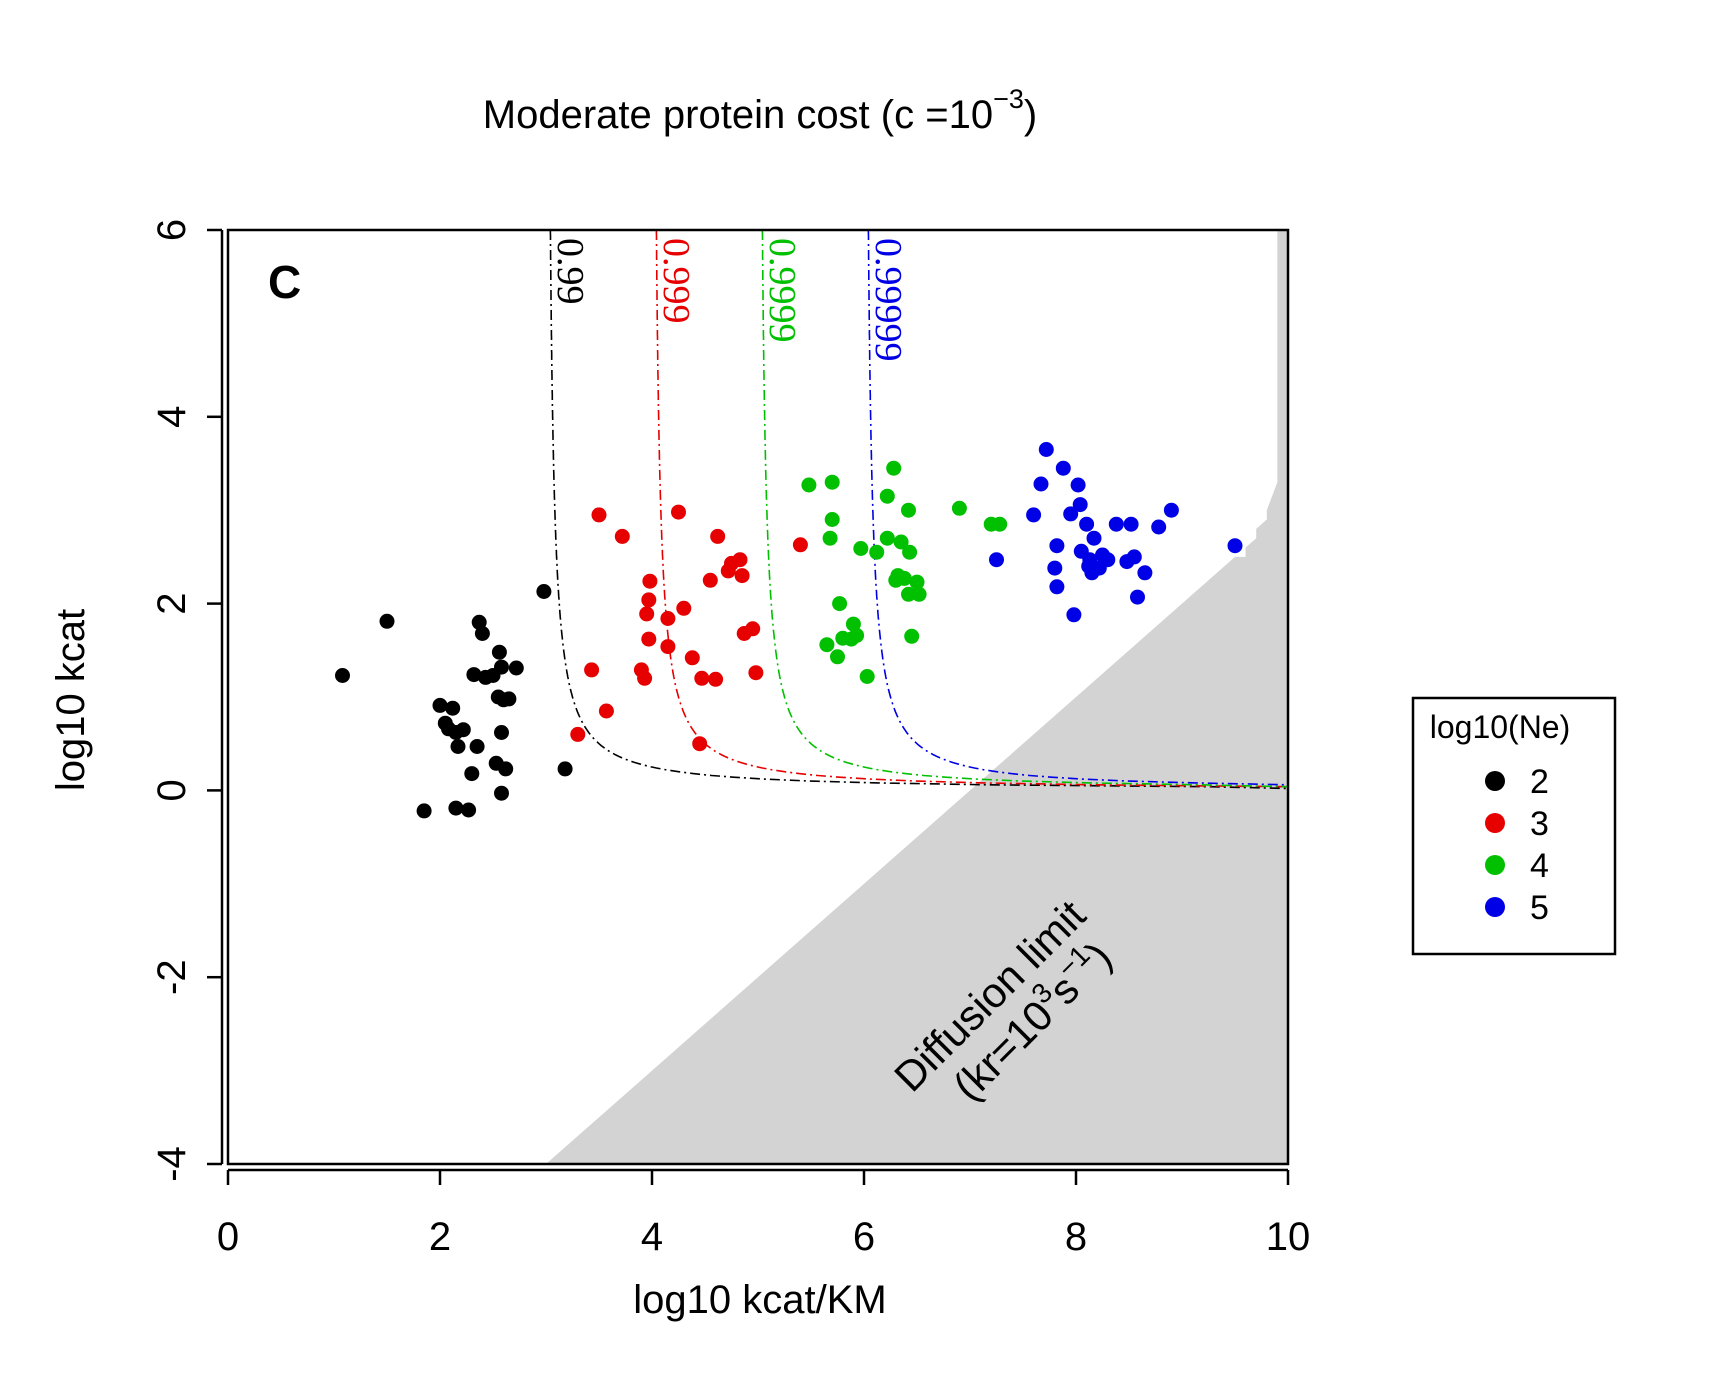 Image resolution: width=1725 pixels, height=1380 pixels. Describe the element at coordinates (284, 282) in the screenshot. I see `panel-label: C` at that location.